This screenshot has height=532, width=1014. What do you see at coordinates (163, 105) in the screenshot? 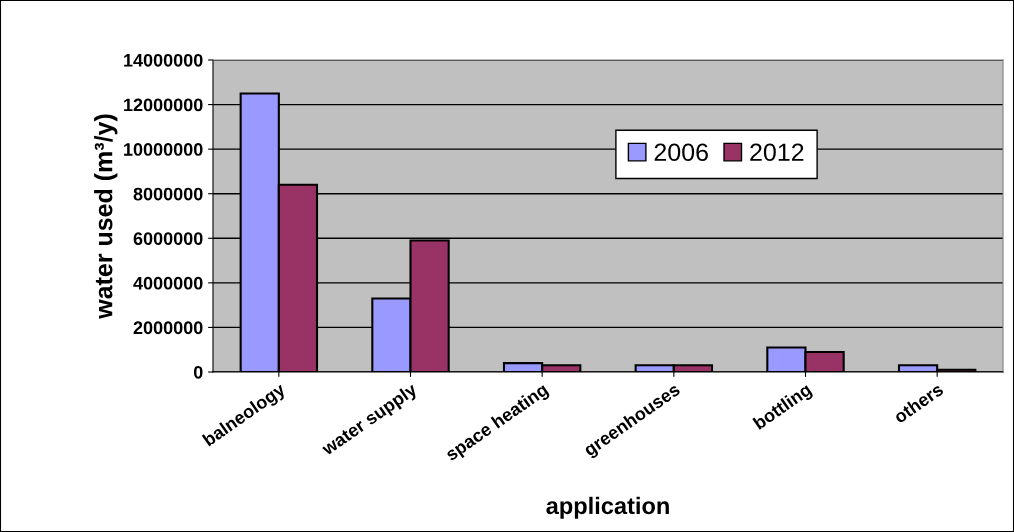
I see `y-tick-label: 12000000` at bounding box center [163, 105].